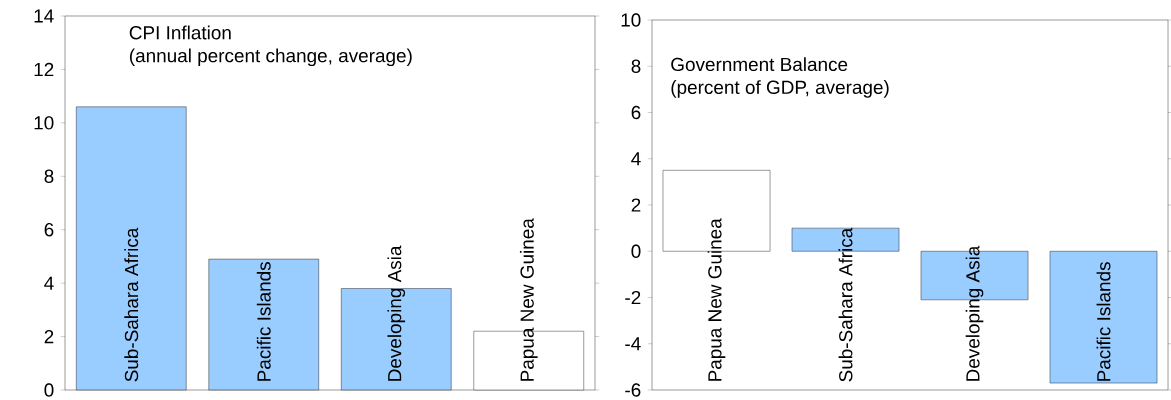 This screenshot has width=1171, height=400. Describe the element at coordinates (633, 297) in the screenshot. I see `y-tick-label: -2` at that location.